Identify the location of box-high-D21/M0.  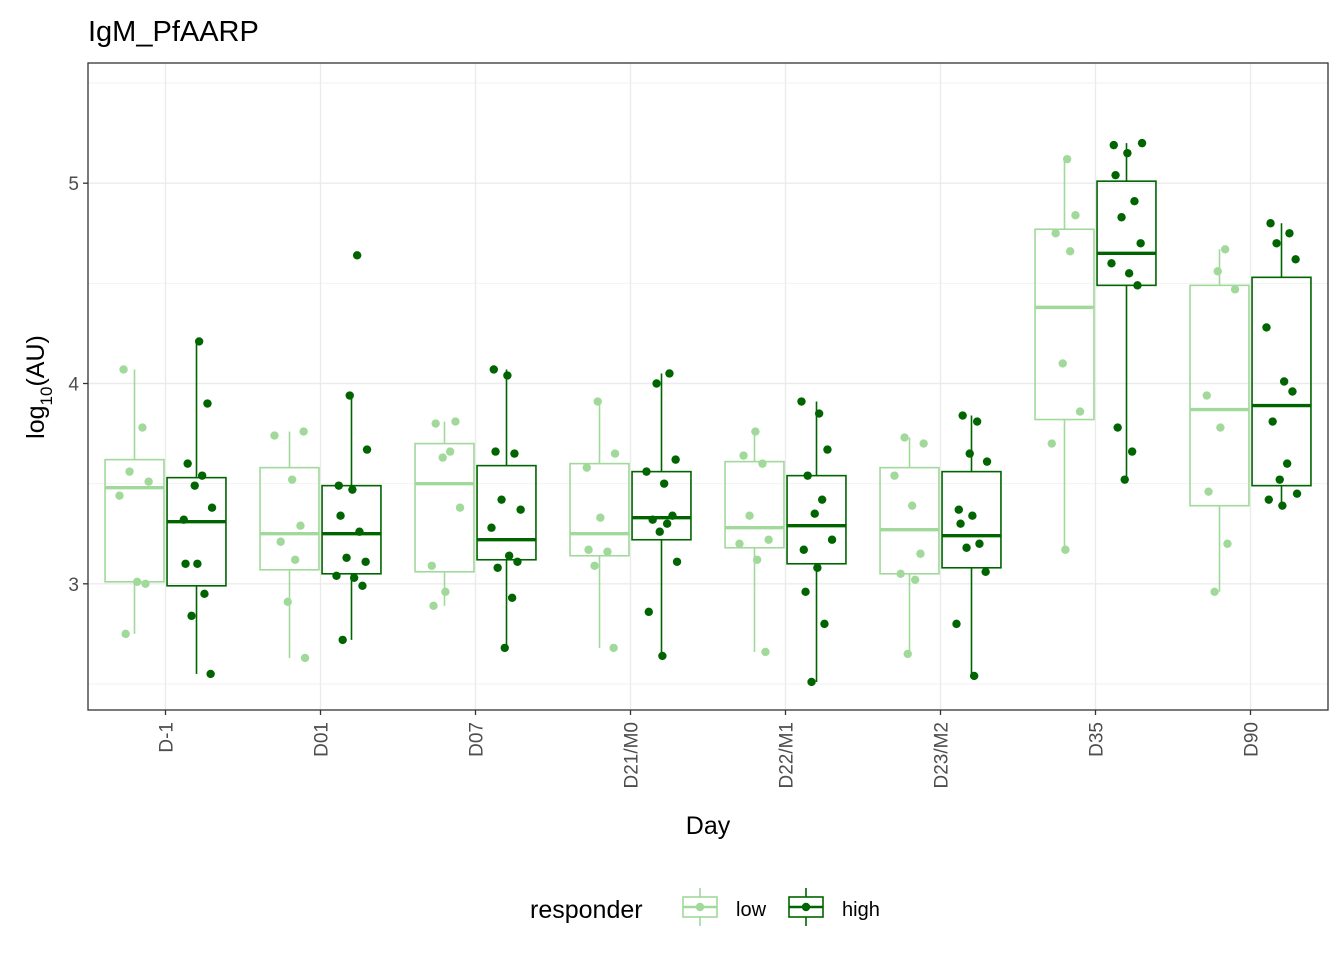
(661, 514).